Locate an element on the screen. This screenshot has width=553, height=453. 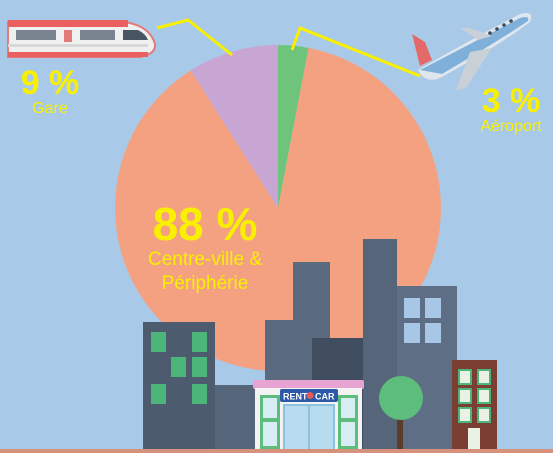
centre-percent: 88 % is located at coordinates (205, 224).